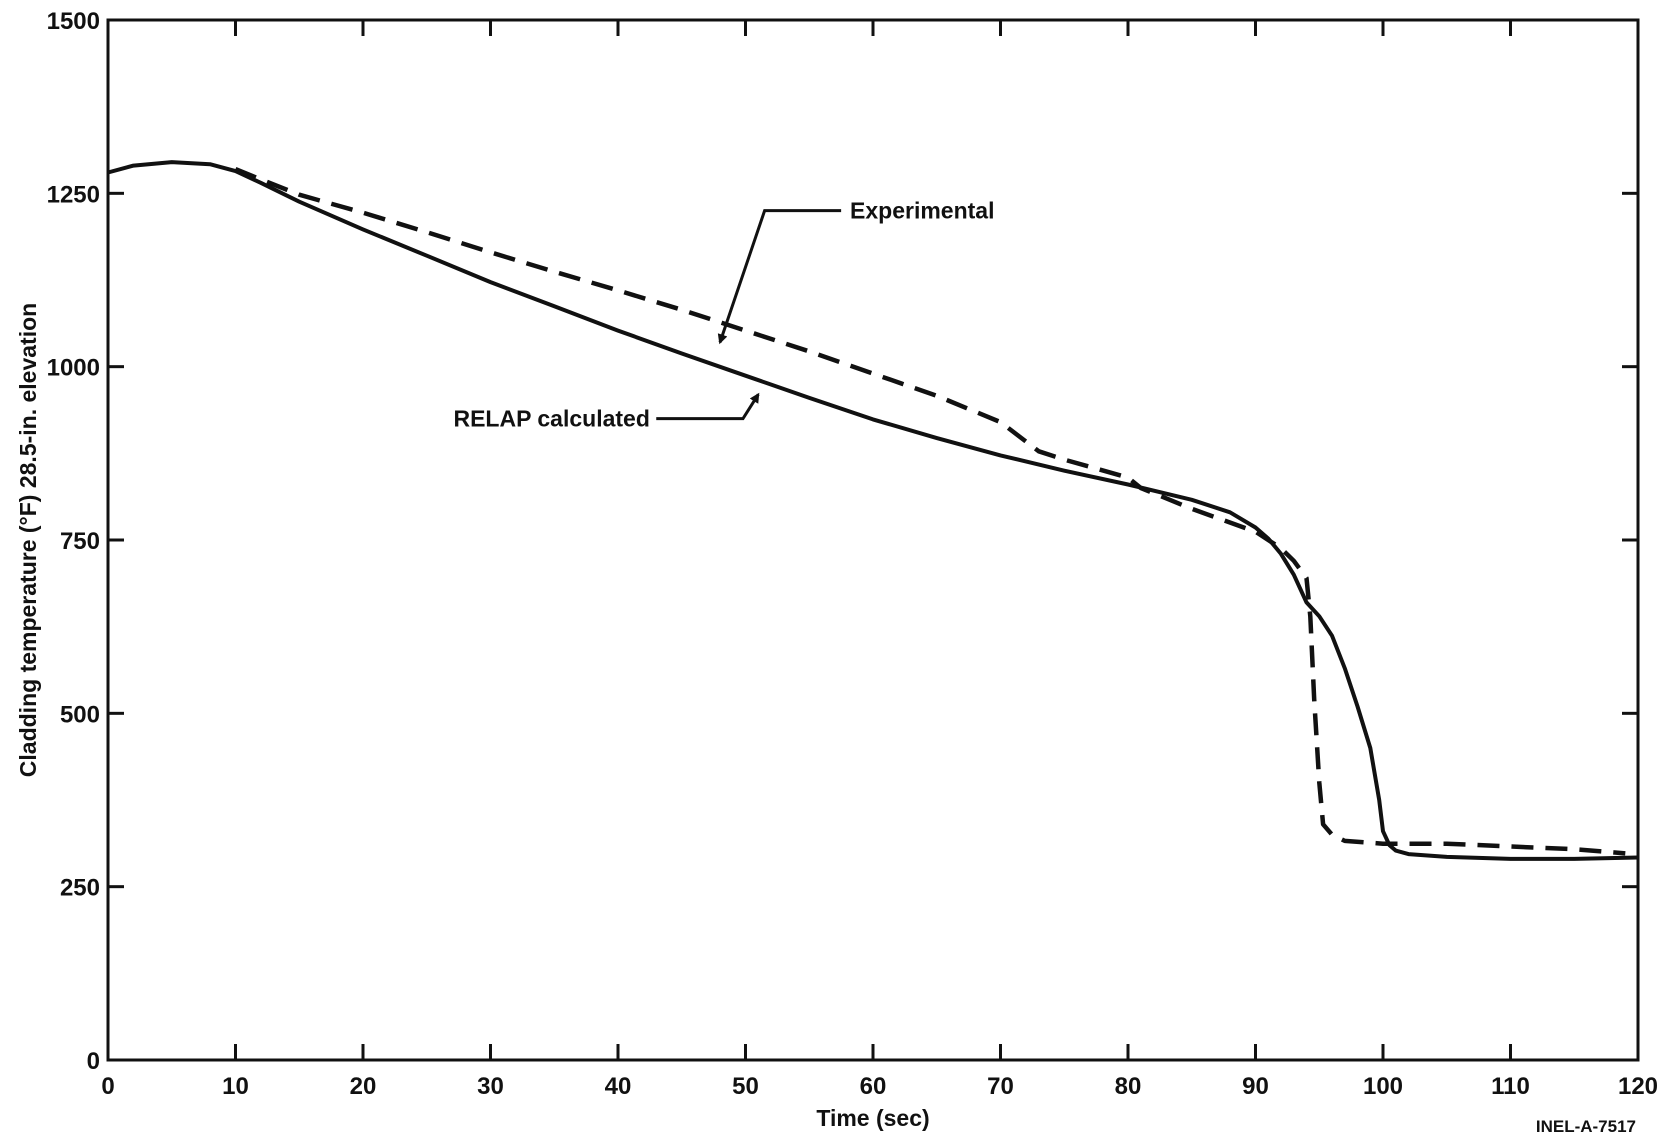 The image size is (1664, 1134). Describe the element at coordinates (872, 1118) in the screenshot. I see `x-axis-title: Time (sec)` at that location.